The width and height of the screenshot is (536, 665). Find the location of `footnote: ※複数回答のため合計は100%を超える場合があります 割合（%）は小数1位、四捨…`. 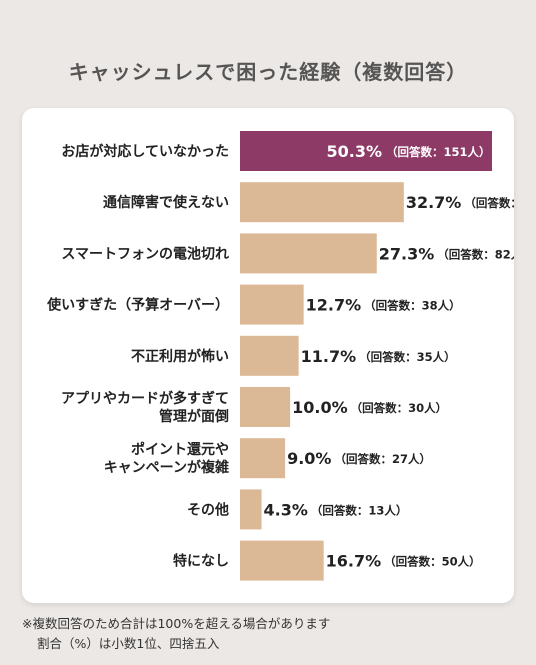

footnote: ※複数回答のため合計は100%を超える場合があります 割合（%）は小数1位、四捨… is located at coordinates (176, 634).